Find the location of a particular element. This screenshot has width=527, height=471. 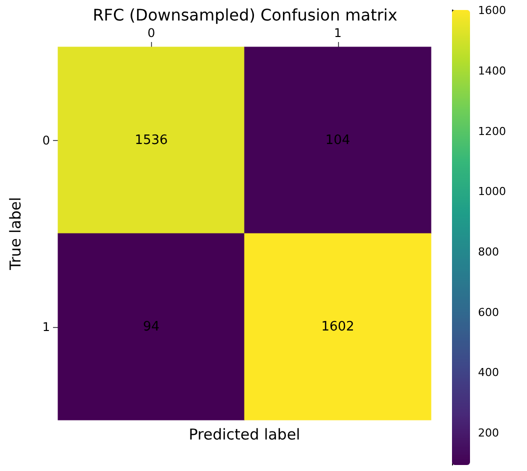

data-label: 104 is located at coordinates (337, 140).